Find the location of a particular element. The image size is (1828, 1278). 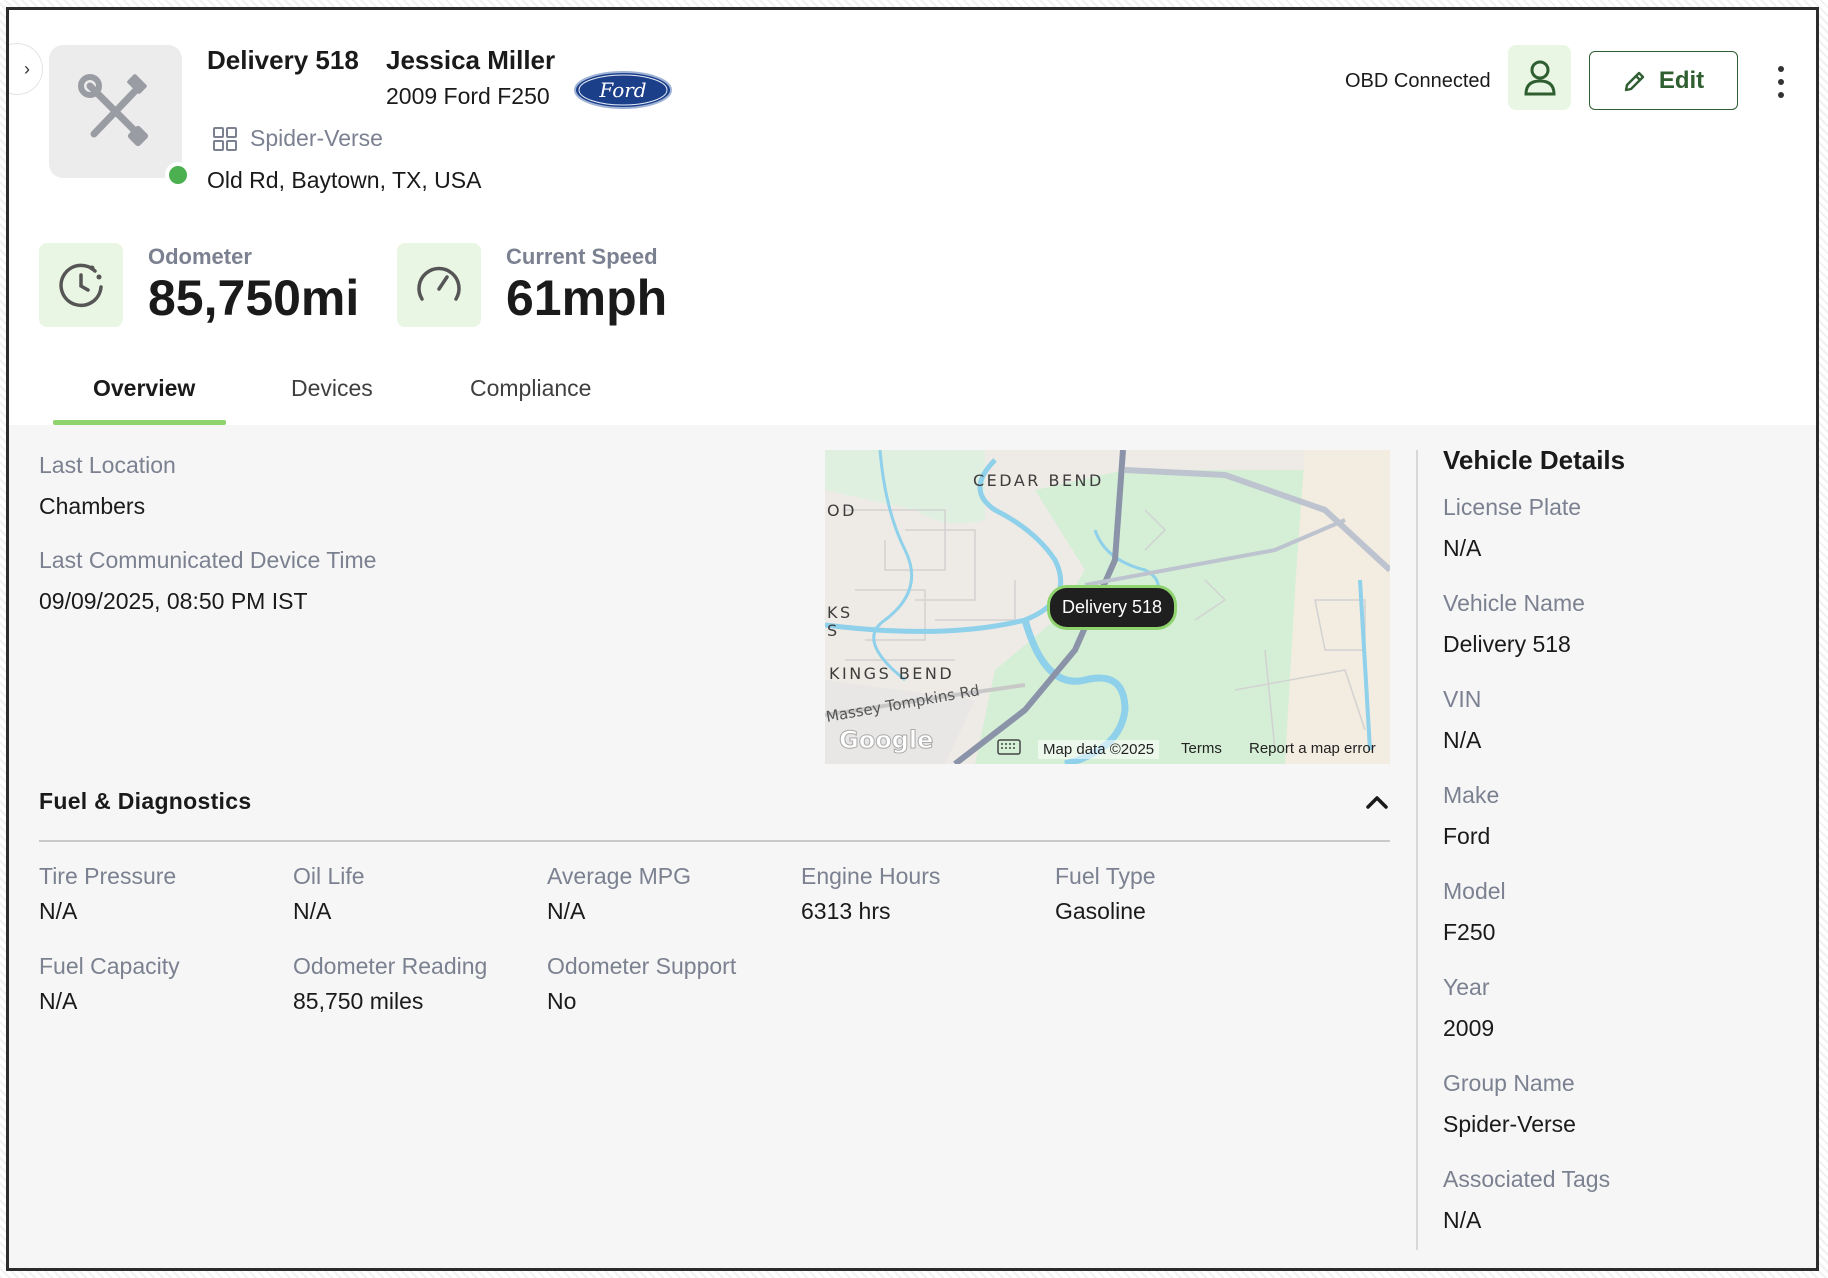

section-divider is located at coordinates (714, 841).